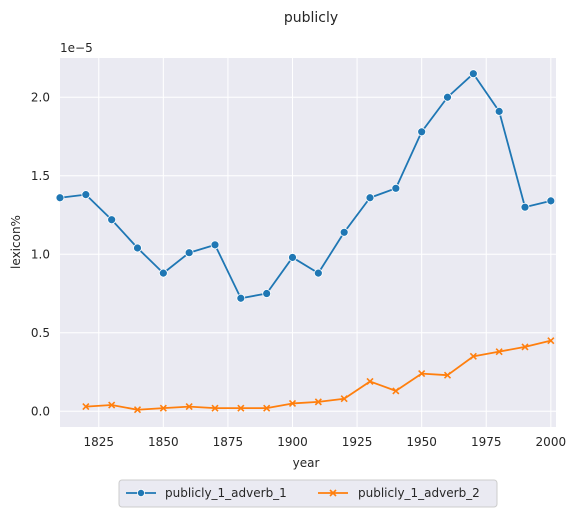 Image resolution: width=575 pixels, height=515 pixels. I want to click on x-tick-label: 1975, so click(486, 442).